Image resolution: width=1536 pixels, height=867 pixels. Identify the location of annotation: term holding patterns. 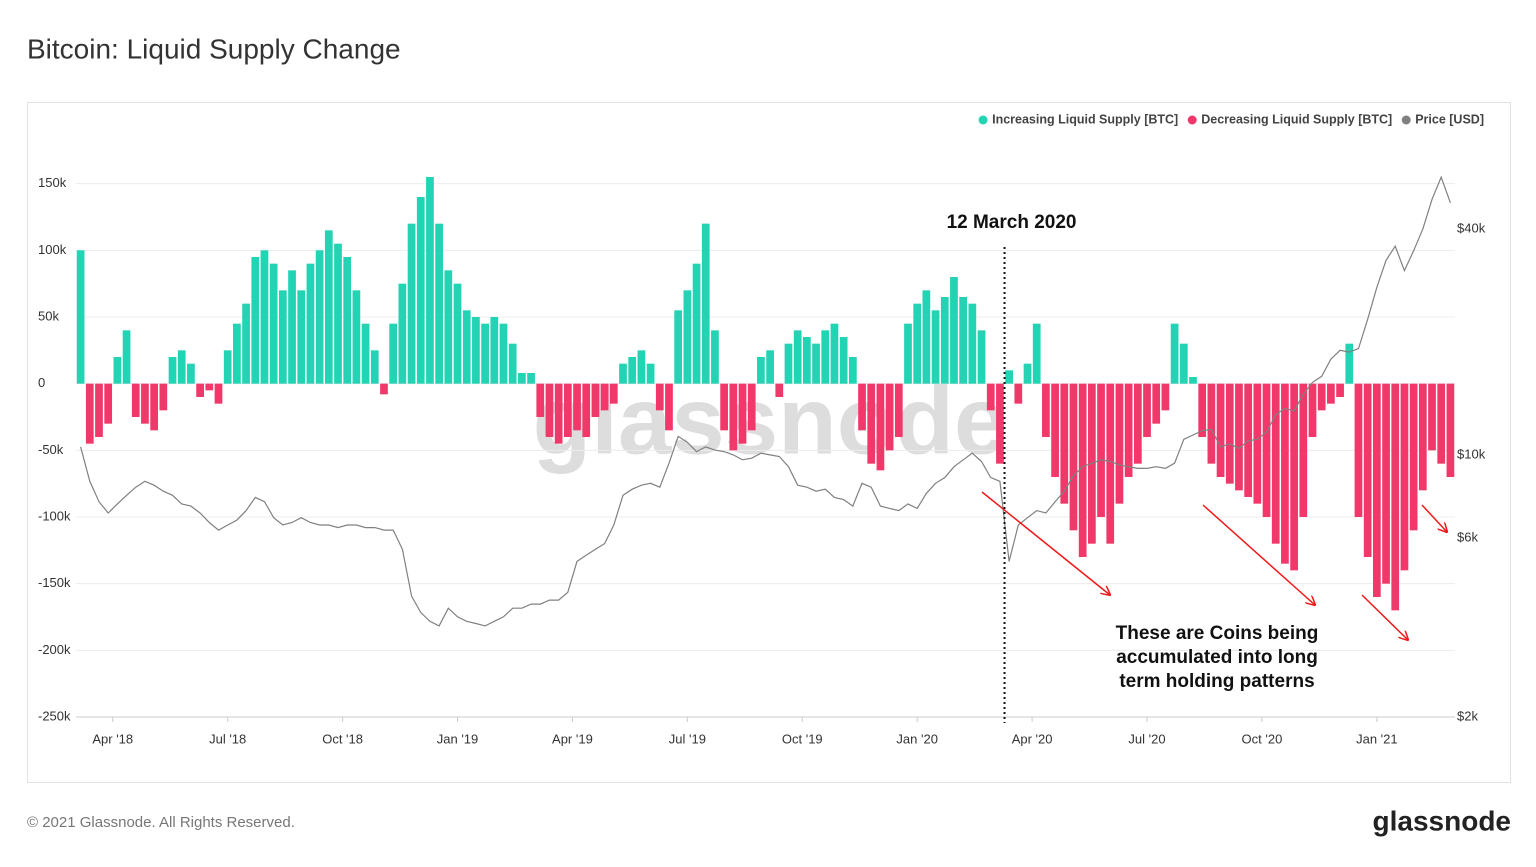
(1216, 681).